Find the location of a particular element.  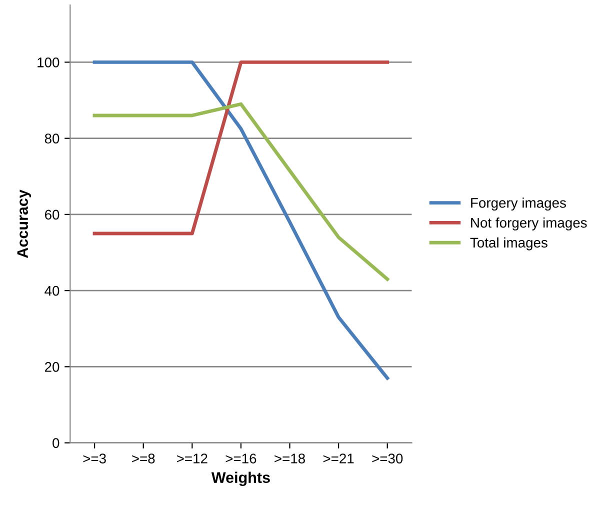

x-tick-label: >=18 is located at coordinates (289, 459).